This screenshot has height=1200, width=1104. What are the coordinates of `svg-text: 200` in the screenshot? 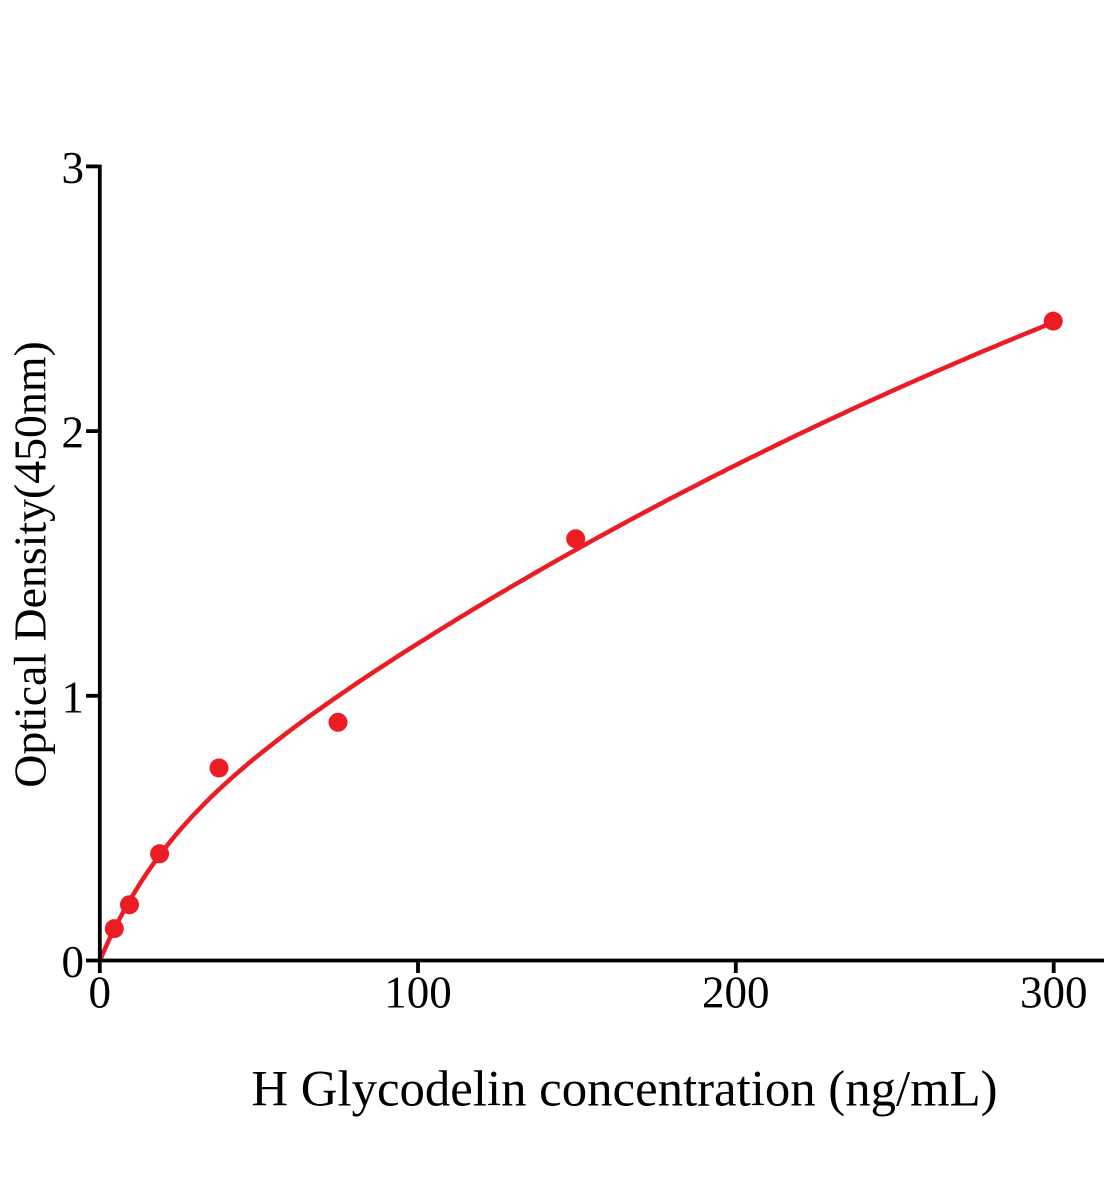 It's located at (736, 993).